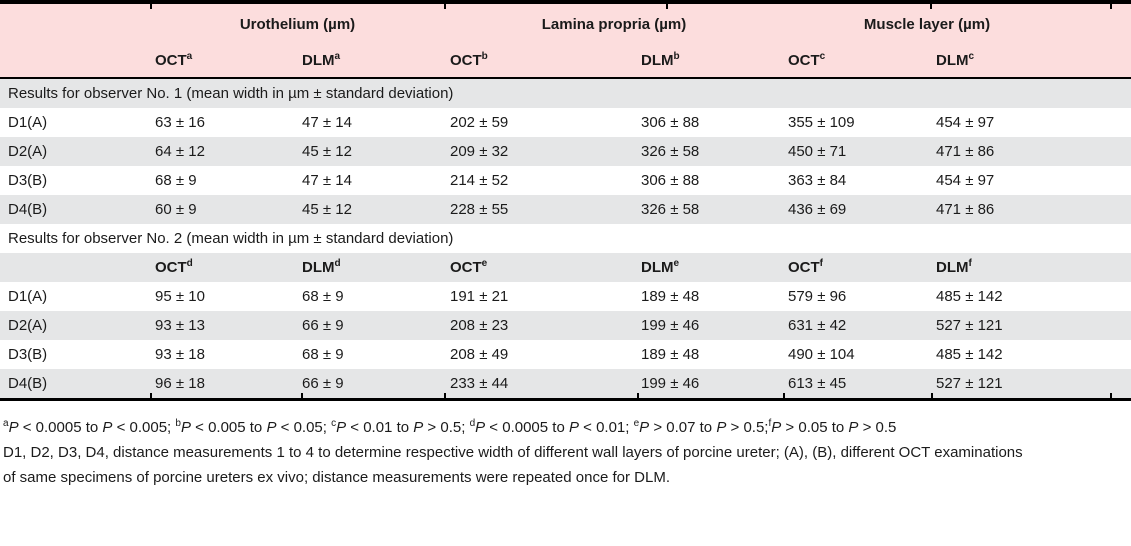  What do you see at coordinates (857, 296) in the screenshot?
I see `data-cell: 579 ± 96` at bounding box center [857, 296].